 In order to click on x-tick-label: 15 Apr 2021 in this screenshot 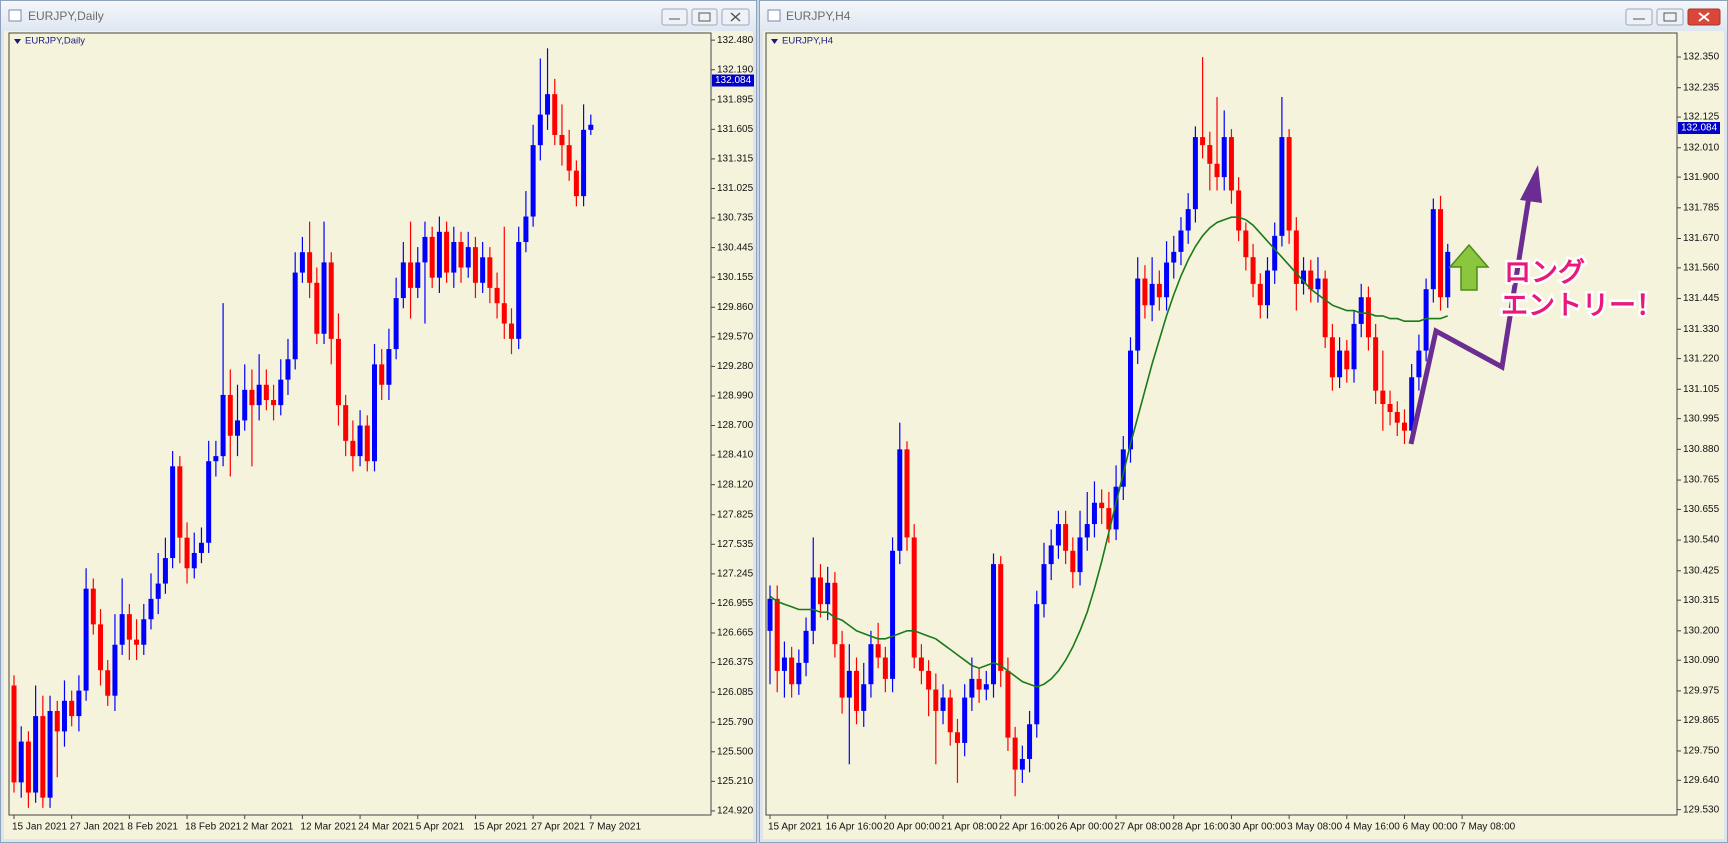, I will do `click(500, 827)`.